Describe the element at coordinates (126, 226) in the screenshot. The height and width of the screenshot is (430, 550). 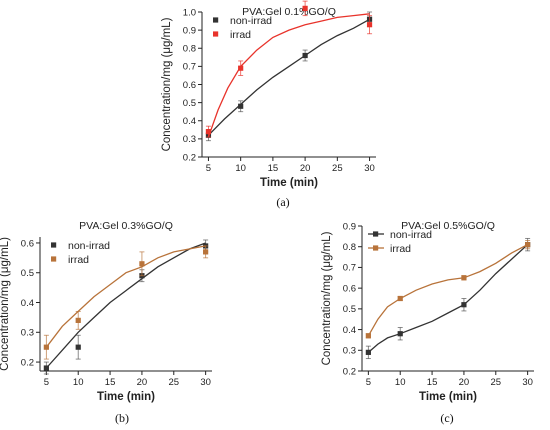
I see `chart-title: PVA:Gel 0.3%GO/Q` at that location.